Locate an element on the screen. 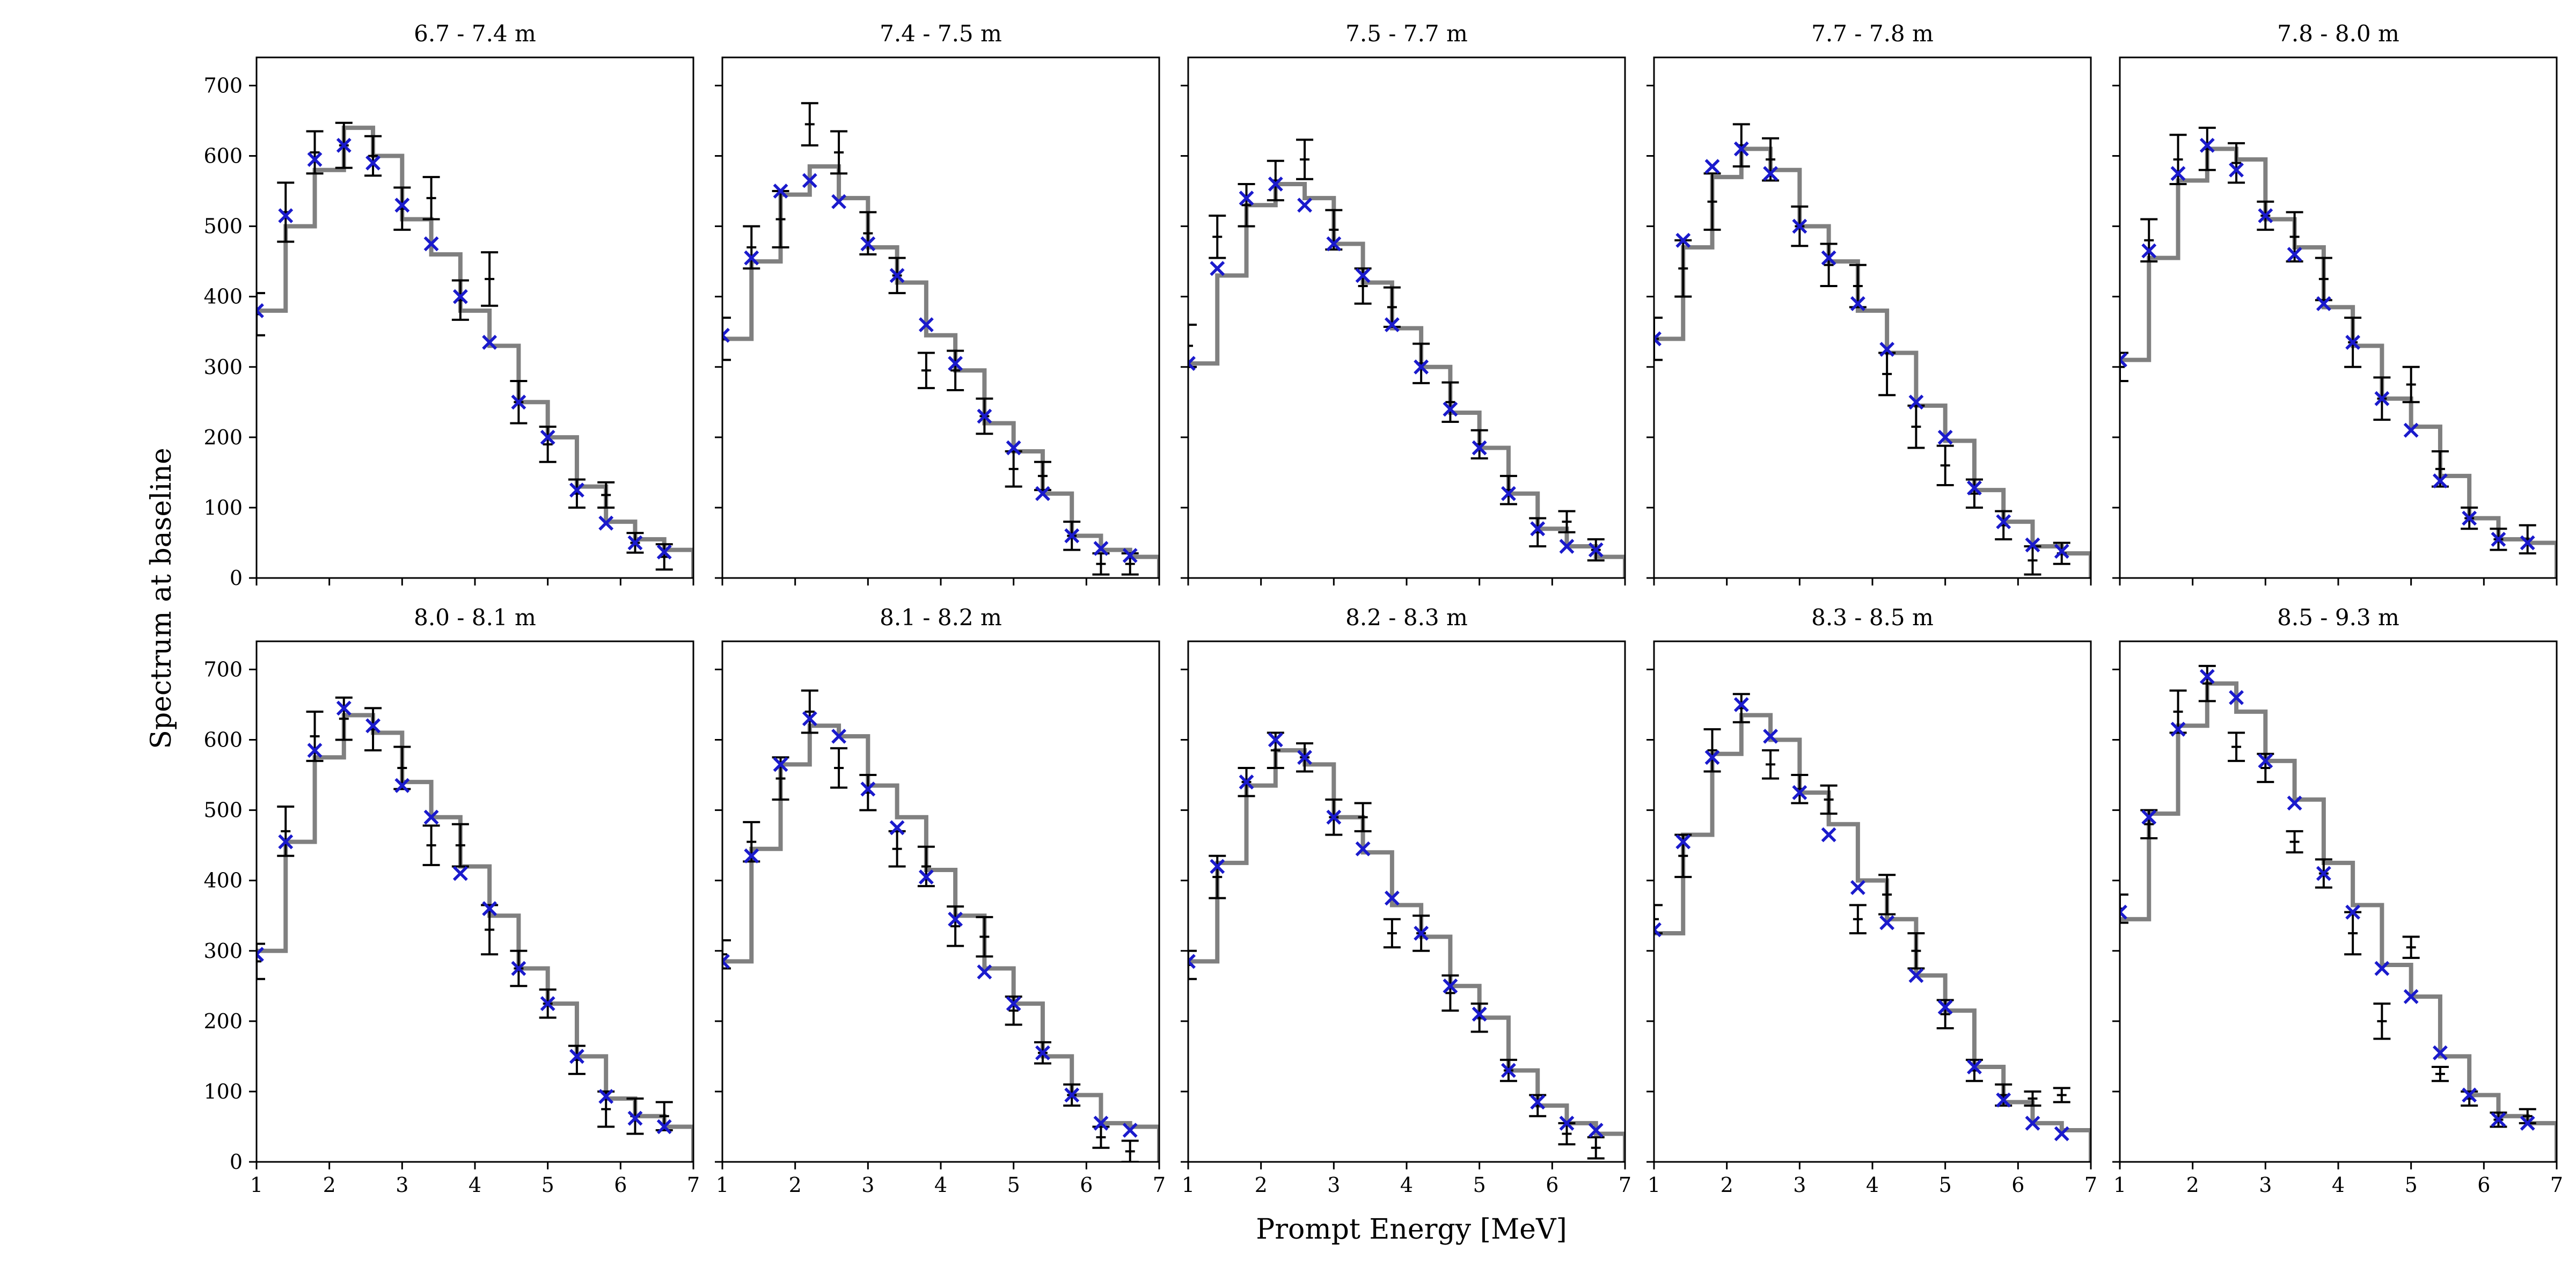 The image size is (2576, 1288). x-tick-label: 5 is located at coordinates (2411, 1185).